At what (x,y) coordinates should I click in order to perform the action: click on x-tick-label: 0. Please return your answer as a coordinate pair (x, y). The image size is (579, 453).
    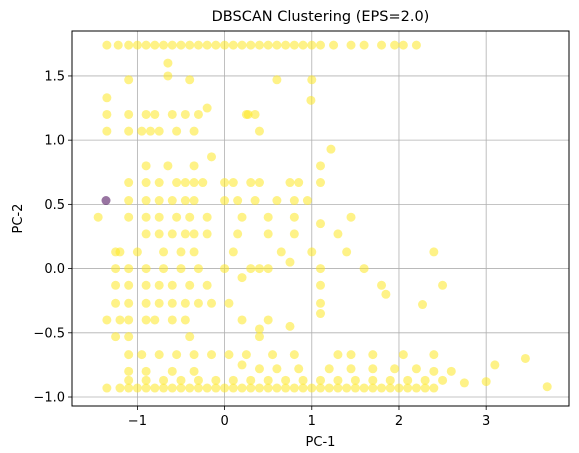
    Looking at the image, I should click on (224, 421).